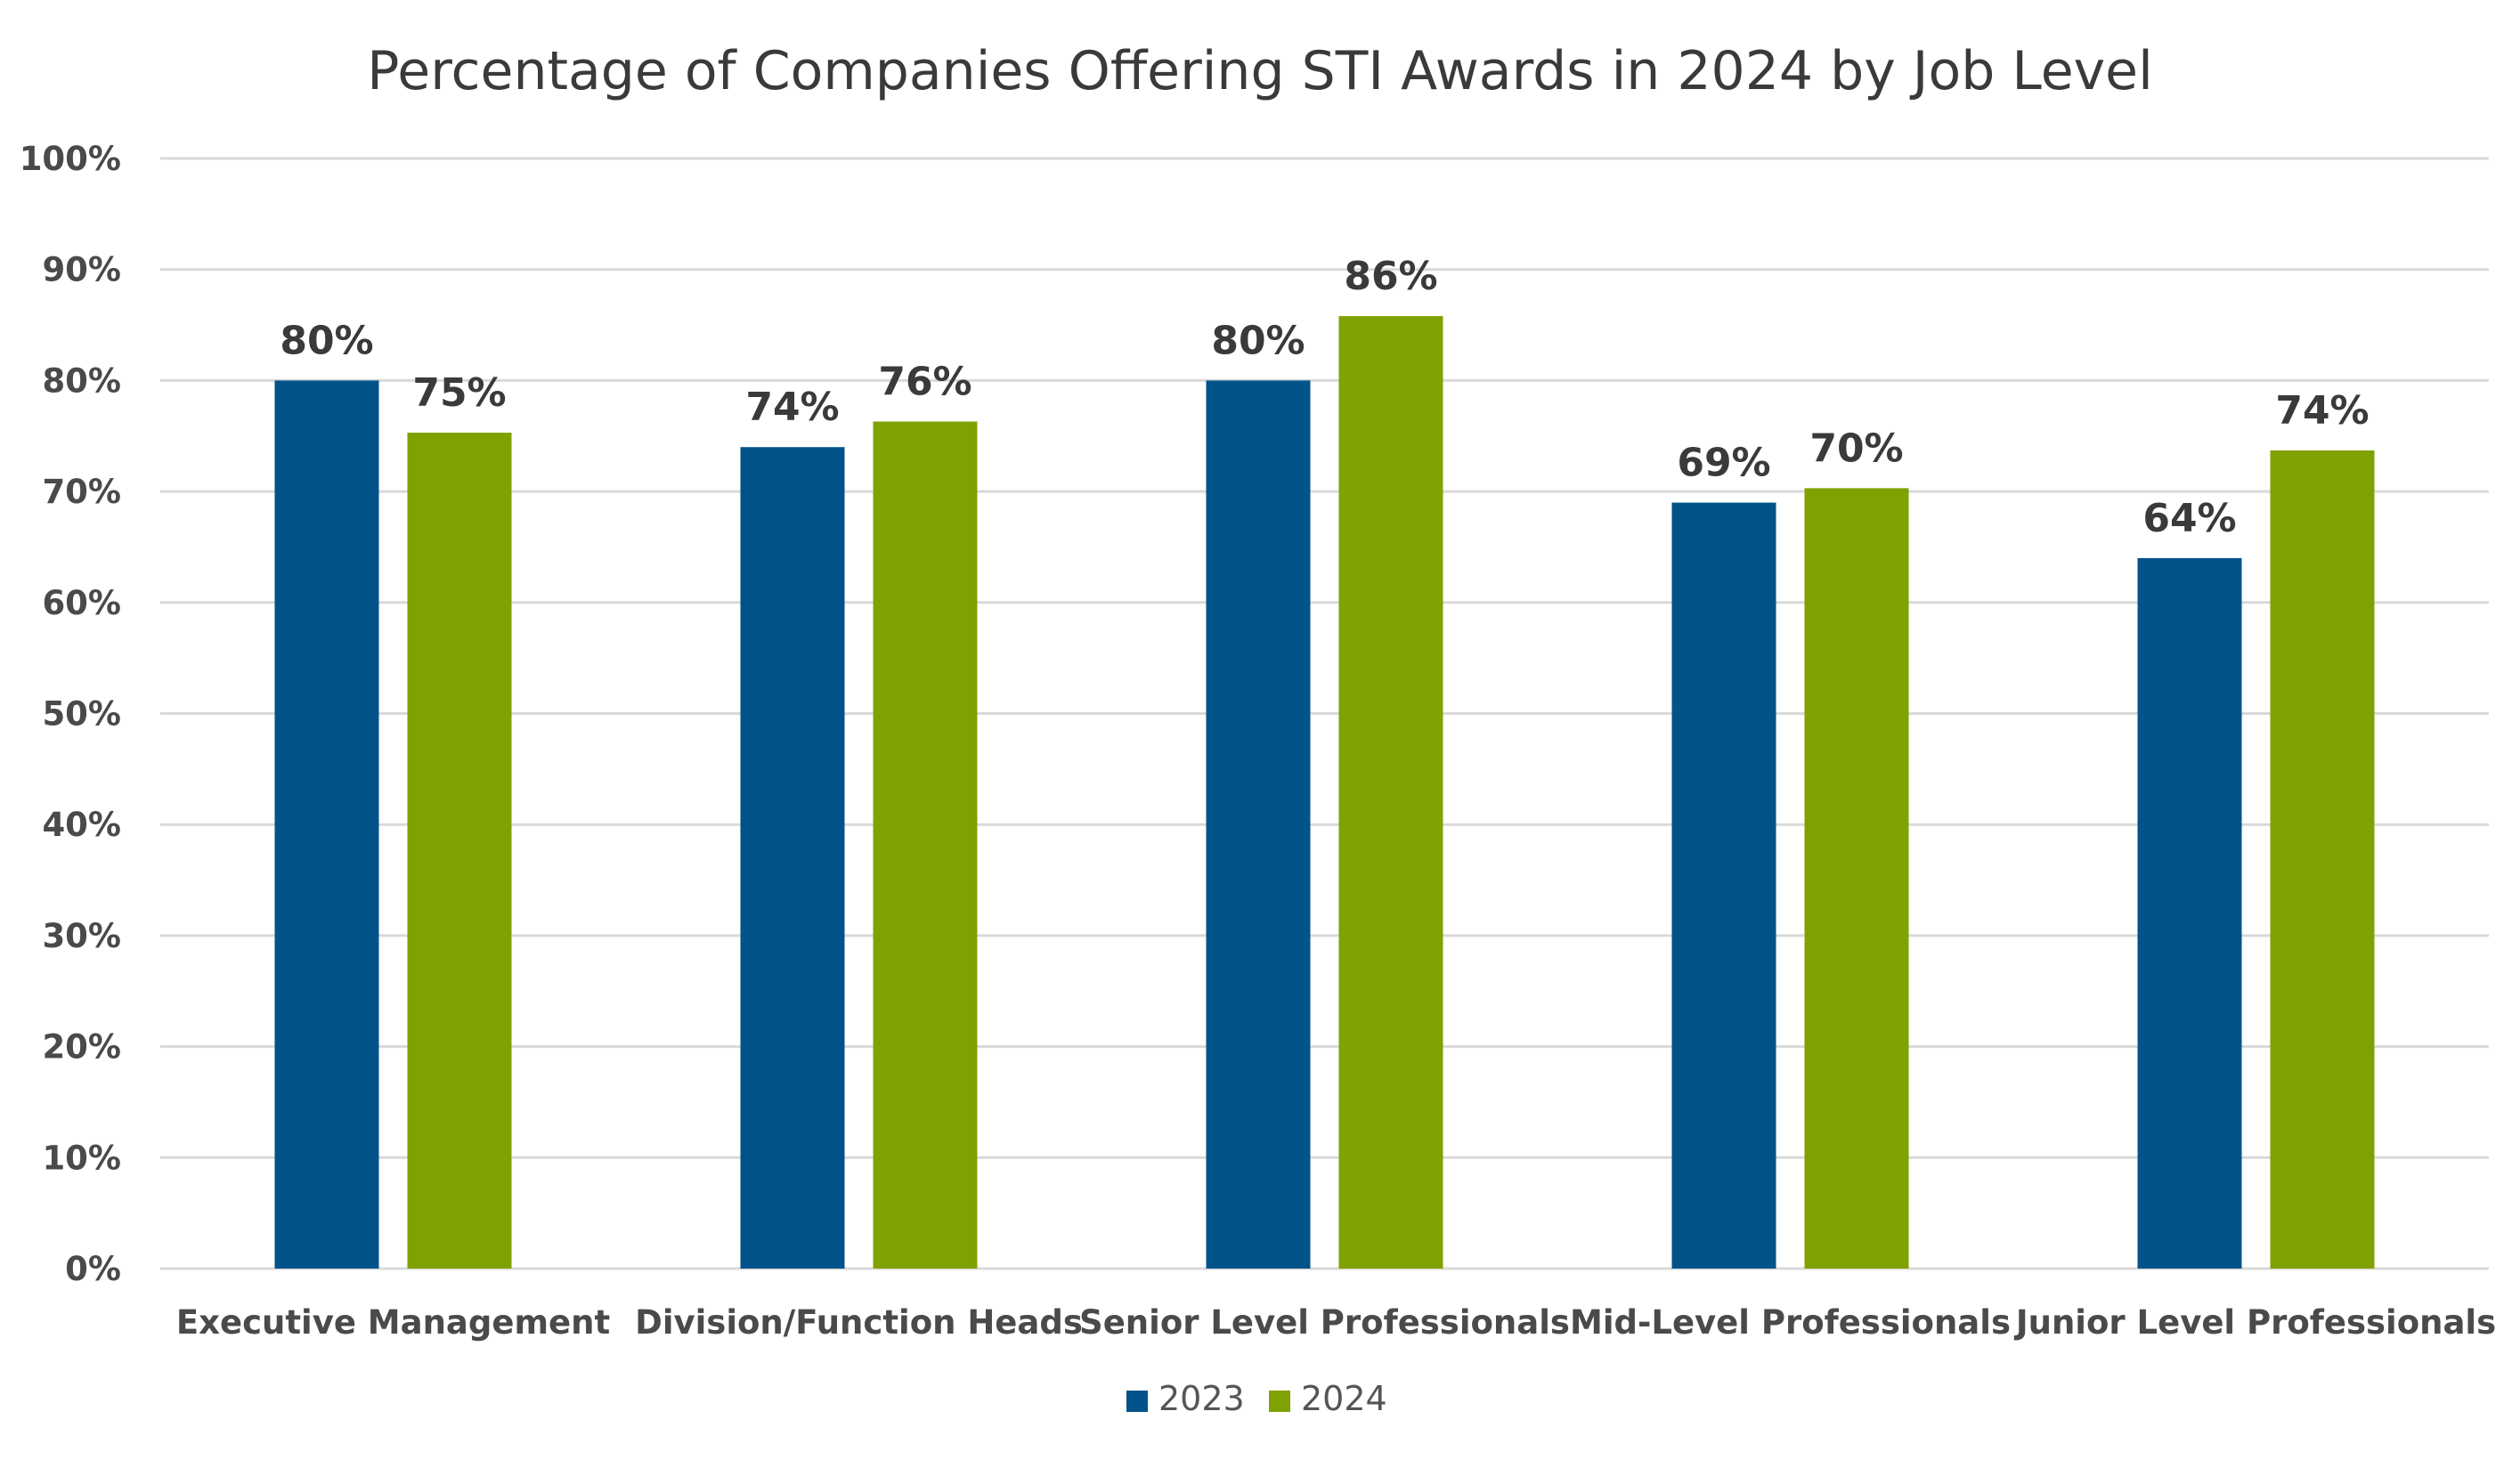  What do you see at coordinates (1256, 1398) in the screenshot?
I see `legend: 2023 2024` at bounding box center [1256, 1398].